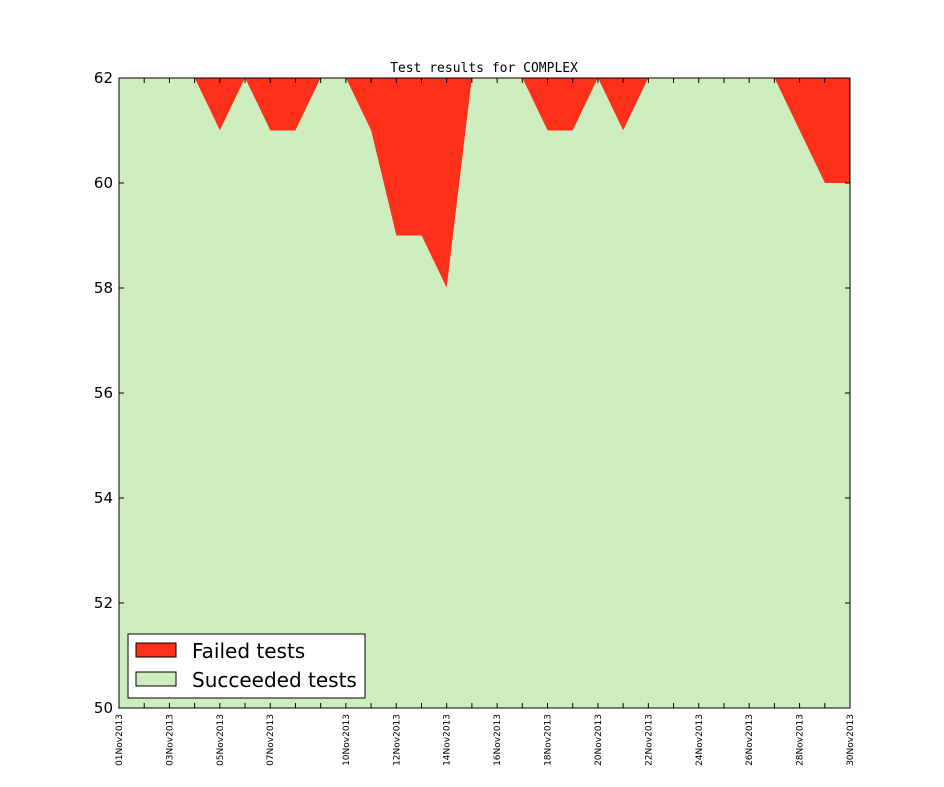 Image resolution: width=944 pixels, height=787 pixels. I want to click on x-tick-label: 01Nov2013, so click(120, 740).